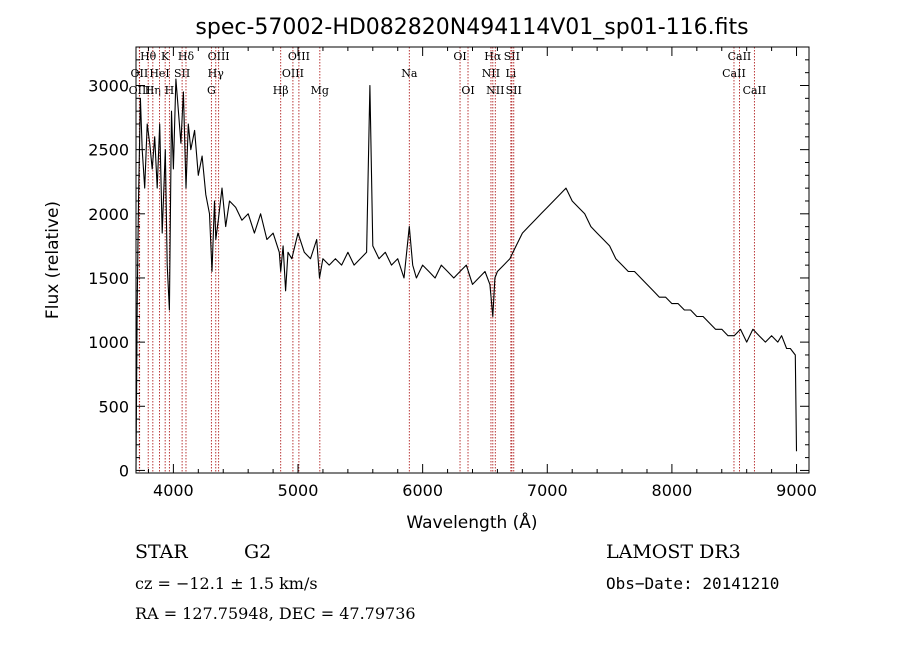  Describe the element at coordinates (140, 90) in the screenshot. I see `line-label-2: OIII` at that location.